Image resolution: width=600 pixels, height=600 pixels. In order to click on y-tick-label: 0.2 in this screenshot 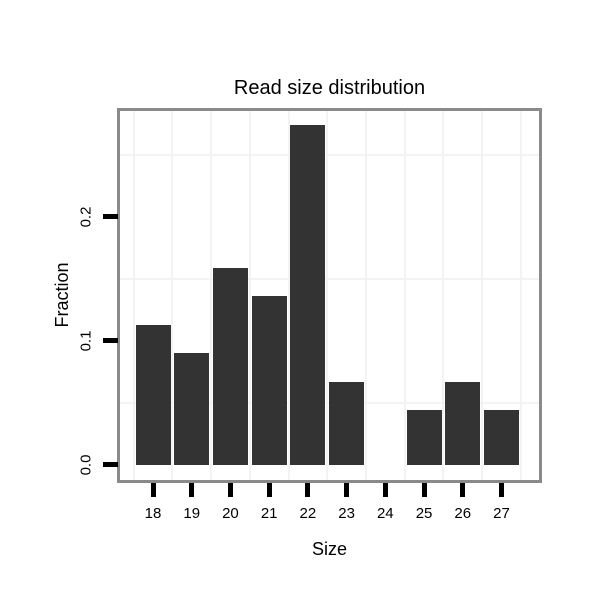, I will do `click(86, 216)`.